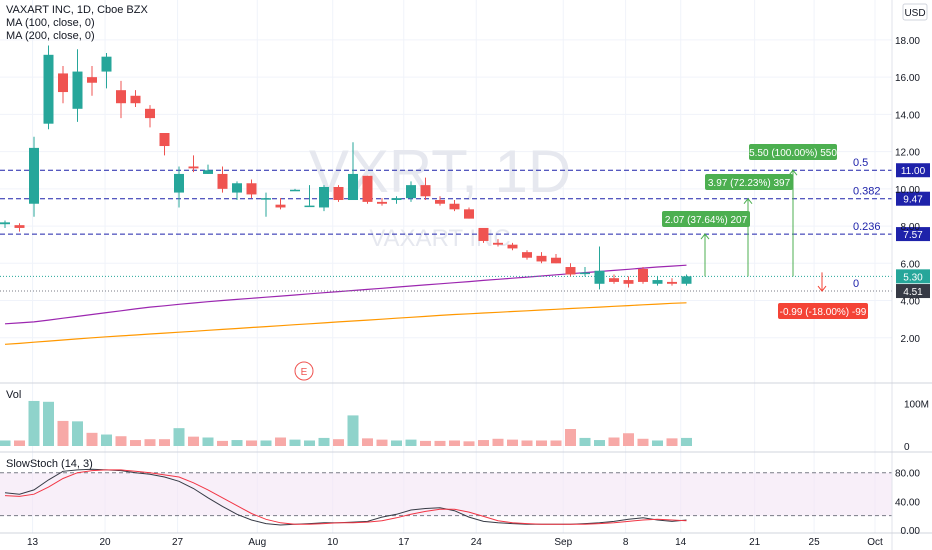 The image size is (932, 550). Describe the element at coordinates (33, 542) in the screenshot. I see `time-tick-label: 13` at that location.